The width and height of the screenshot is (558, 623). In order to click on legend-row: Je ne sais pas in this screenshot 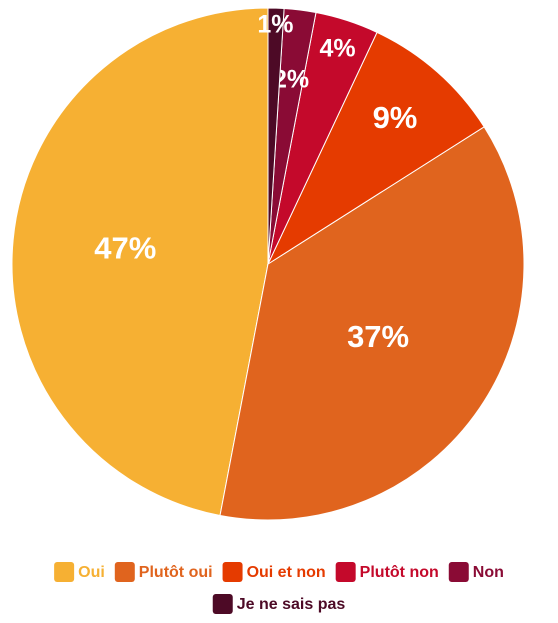, I will do `click(279, 604)`.